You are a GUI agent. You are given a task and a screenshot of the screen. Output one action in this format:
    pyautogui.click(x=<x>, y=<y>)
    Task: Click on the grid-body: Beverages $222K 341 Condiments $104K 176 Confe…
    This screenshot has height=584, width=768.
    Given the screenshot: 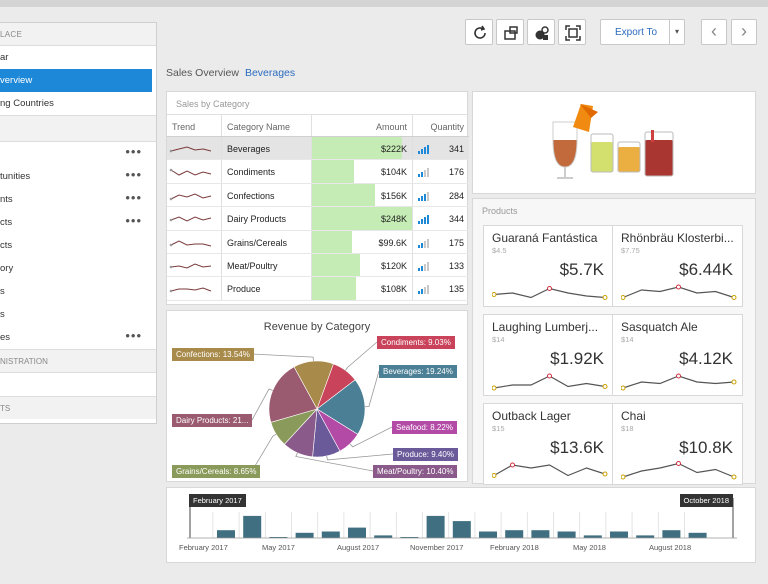 What is the action you would take?
    pyautogui.click(x=318, y=219)
    